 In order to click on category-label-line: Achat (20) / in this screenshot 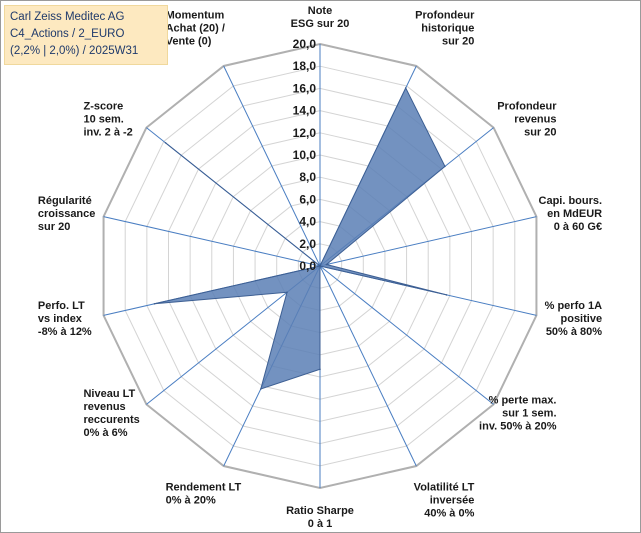, I will do `click(195, 28)`.